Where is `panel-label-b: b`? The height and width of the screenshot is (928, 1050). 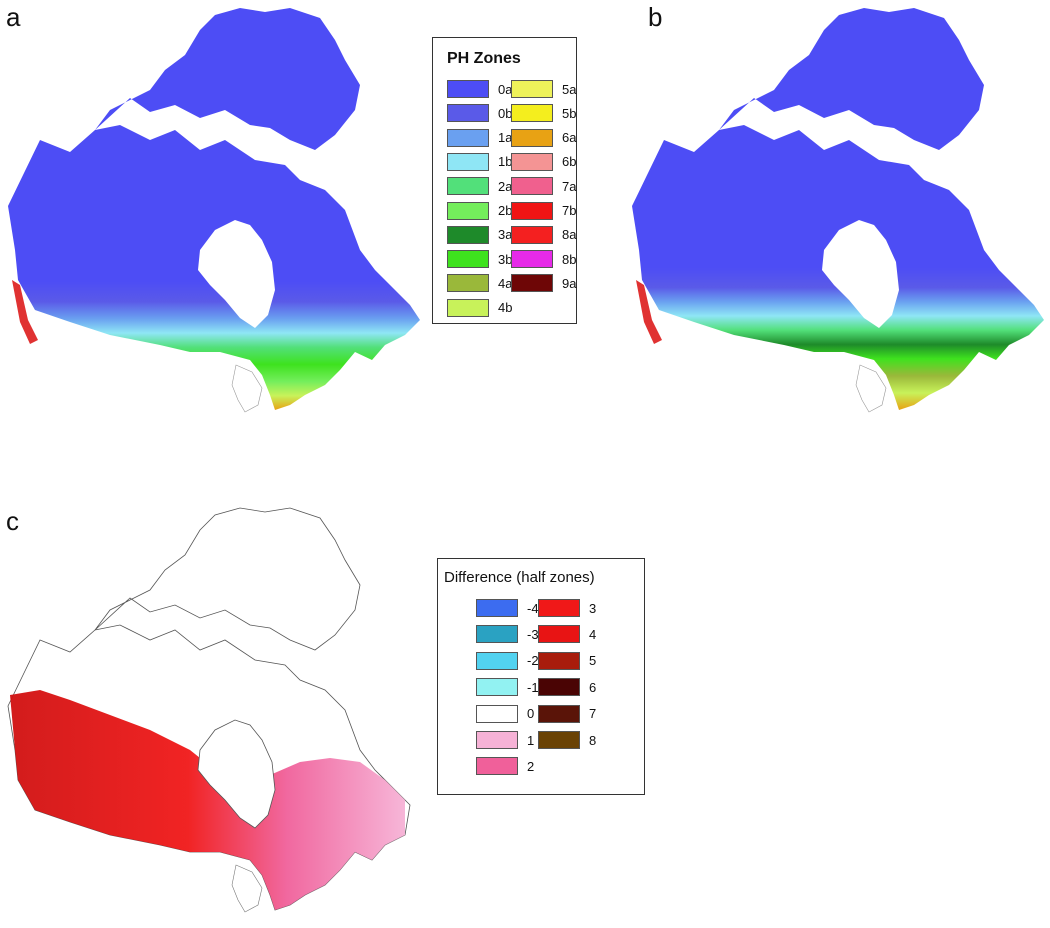 panel-label-b: b is located at coordinates (655, 17).